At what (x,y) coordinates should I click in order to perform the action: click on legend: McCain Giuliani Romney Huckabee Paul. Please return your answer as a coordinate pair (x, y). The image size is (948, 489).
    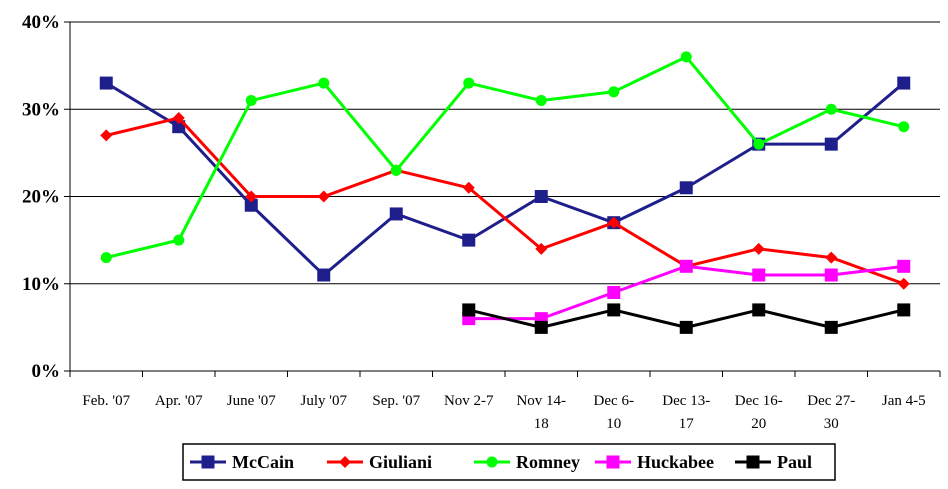
    Looking at the image, I should click on (509, 462).